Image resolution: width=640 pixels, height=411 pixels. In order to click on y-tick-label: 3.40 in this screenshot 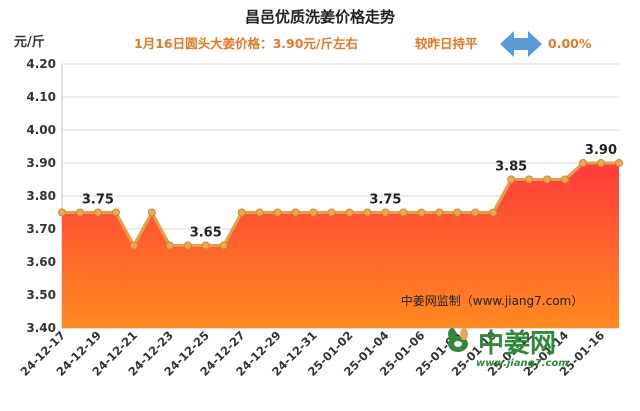, I will do `click(41, 328)`.